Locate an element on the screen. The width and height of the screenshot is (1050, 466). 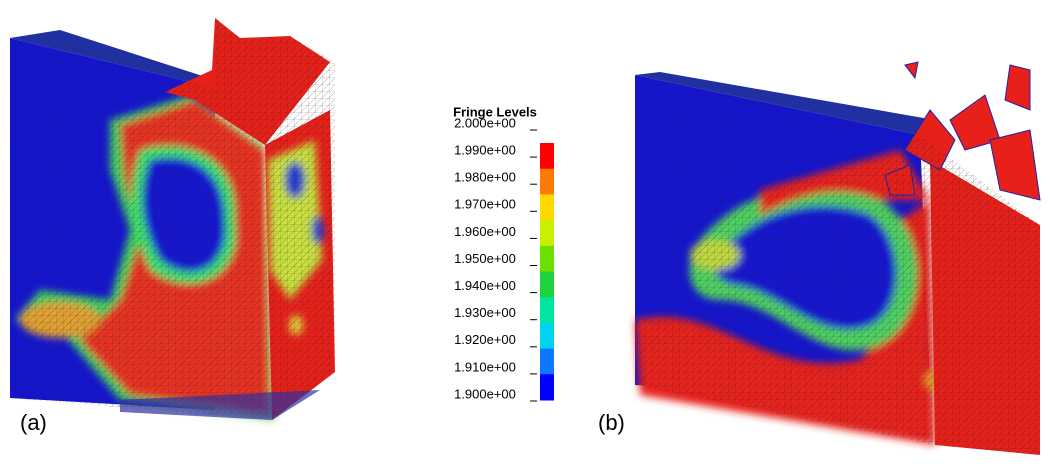
legend-title: Fringe Levels is located at coordinates (495, 111).